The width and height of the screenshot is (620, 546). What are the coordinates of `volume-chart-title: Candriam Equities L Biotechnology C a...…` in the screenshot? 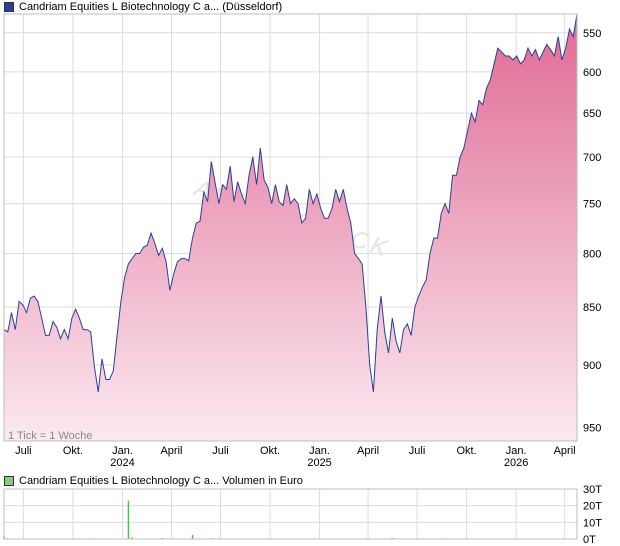 It's located at (161, 481).